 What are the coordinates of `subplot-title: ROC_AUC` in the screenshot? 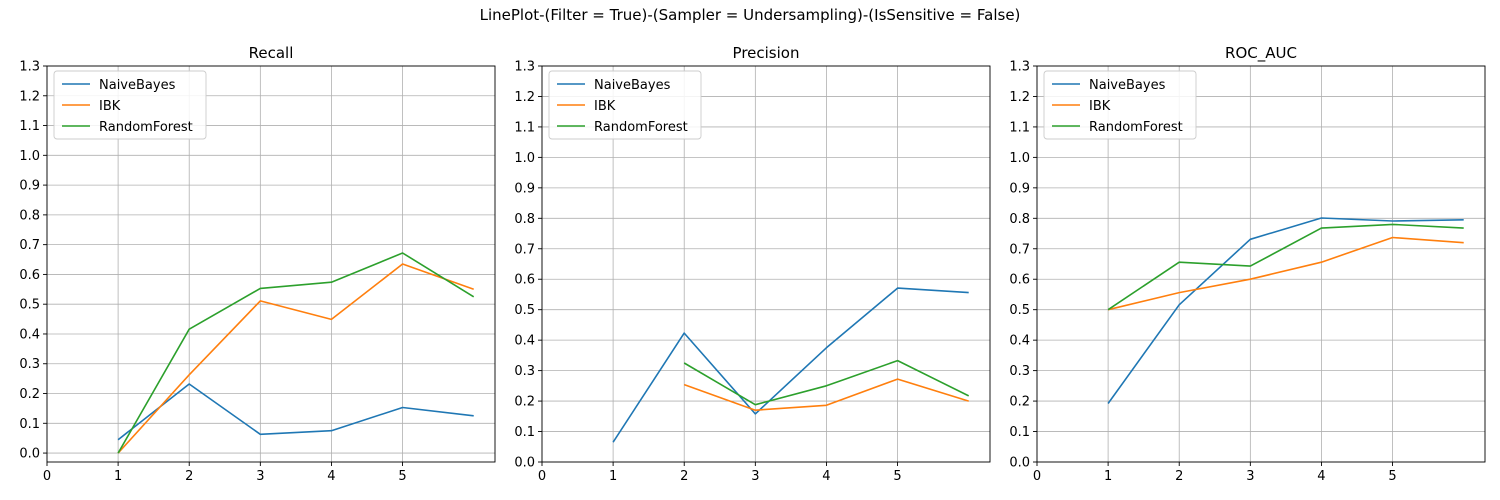 It's located at (1261, 53).